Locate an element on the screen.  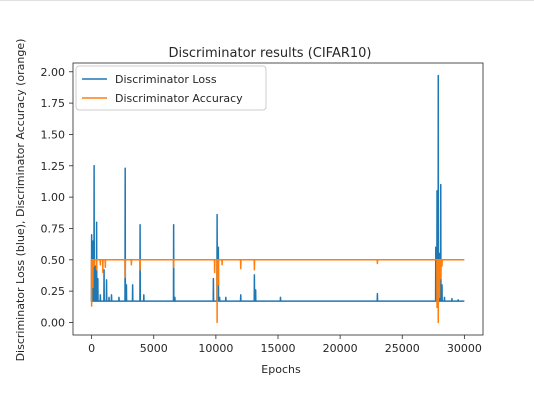
legend-frame is located at coordinates (171, 88).